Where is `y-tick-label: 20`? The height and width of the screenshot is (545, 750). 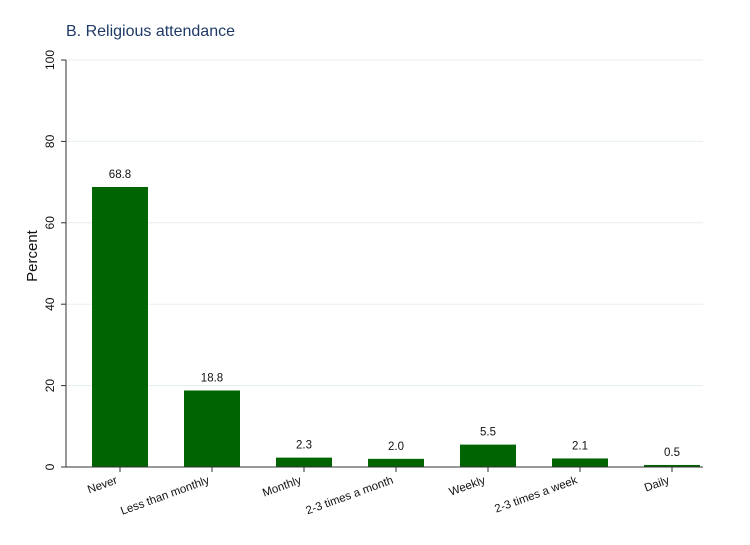 y-tick-label: 20 is located at coordinates (50, 386).